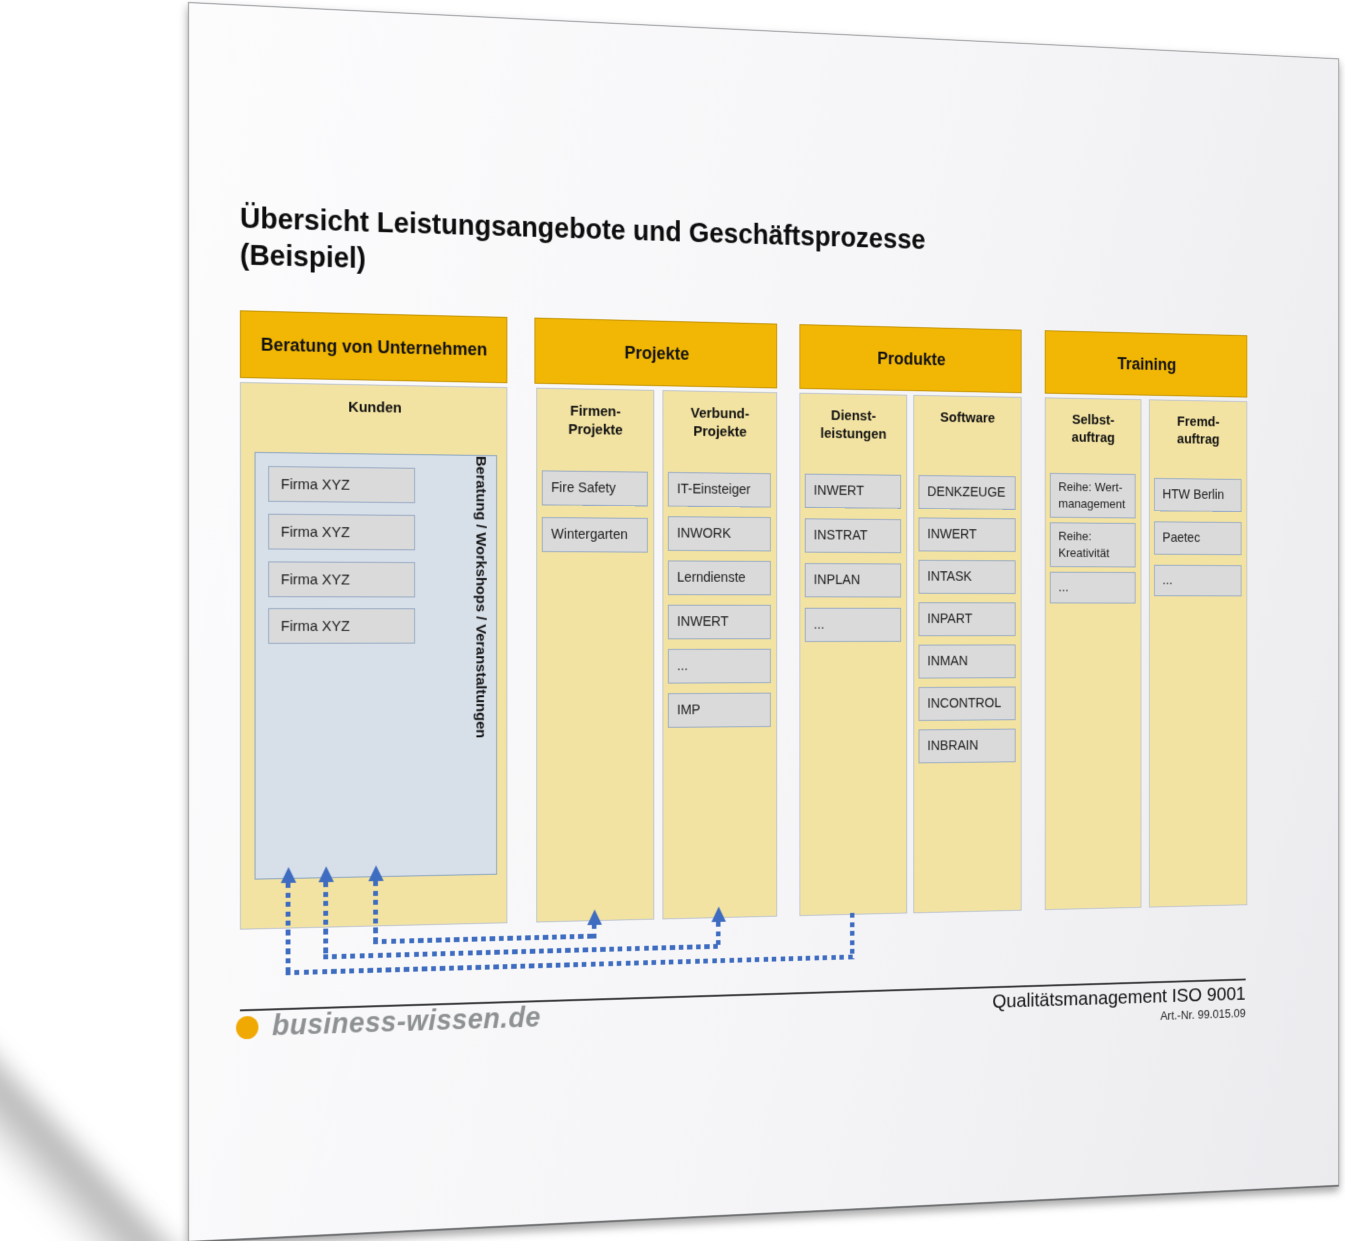 This screenshot has width=1345, height=1241. Describe the element at coordinates (375, 407) in the screenshot. I see `panel-kunden-label: Kunden` at that location.